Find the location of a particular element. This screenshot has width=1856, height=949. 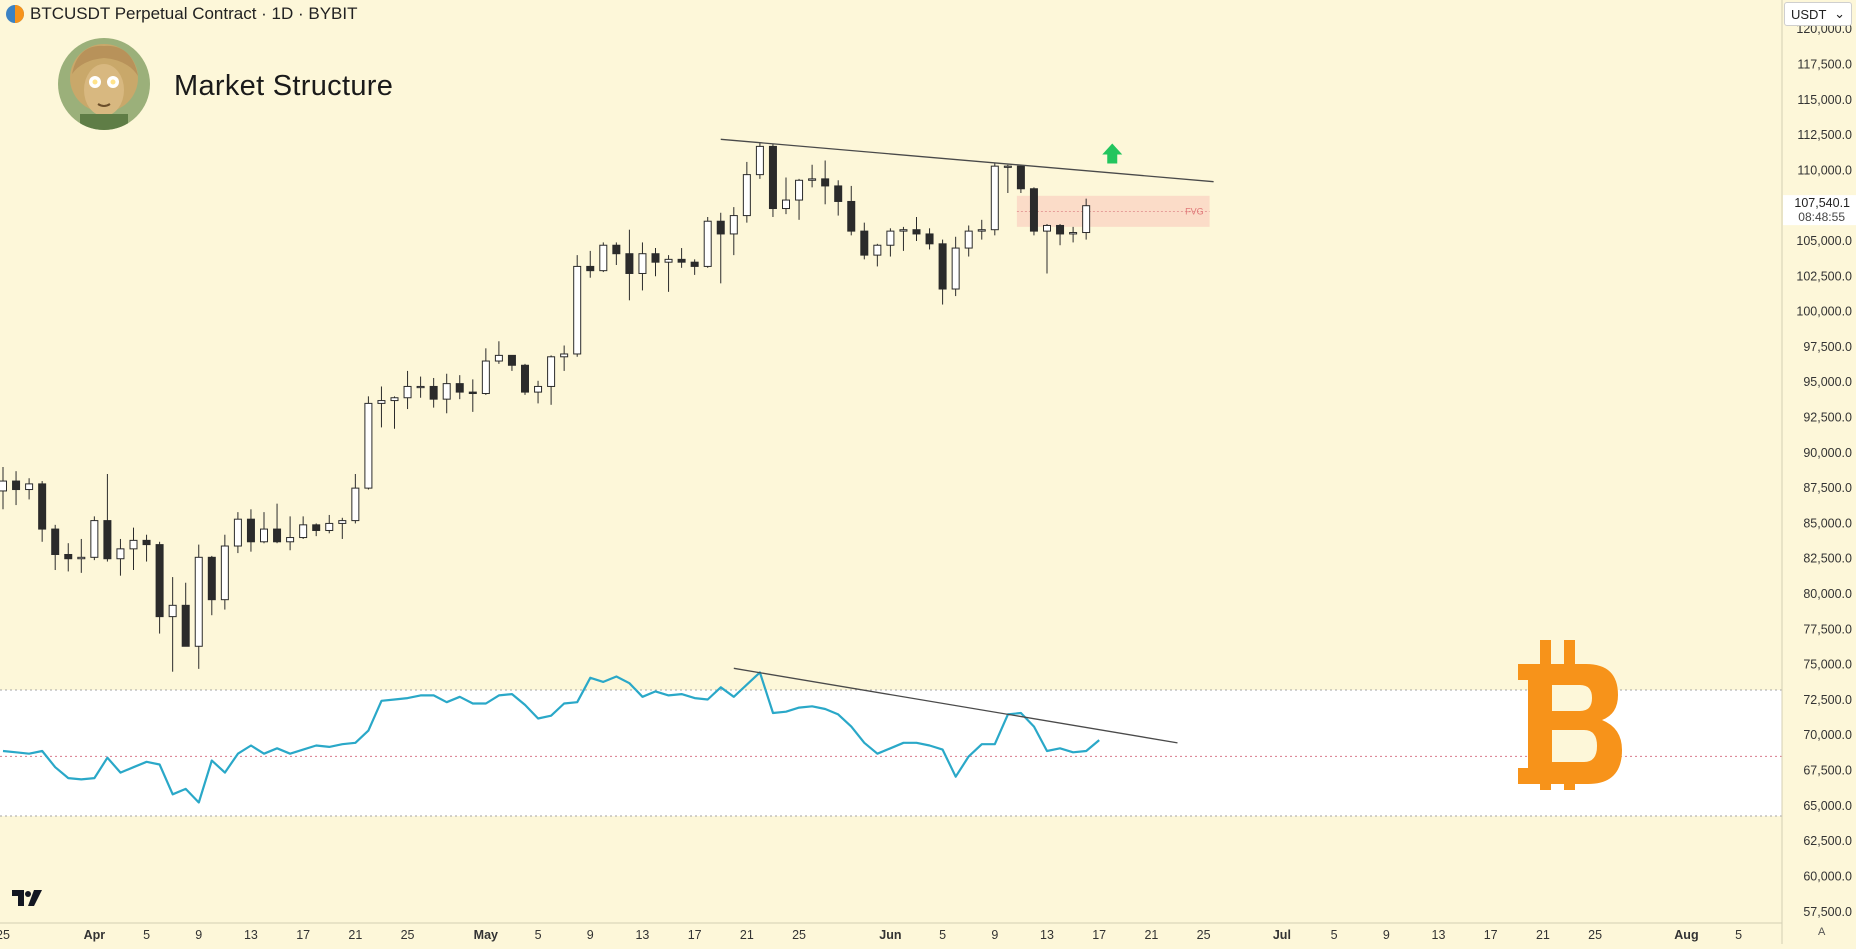

price-tick-label: 60,000.0 is located at coordinates (1827, 876).